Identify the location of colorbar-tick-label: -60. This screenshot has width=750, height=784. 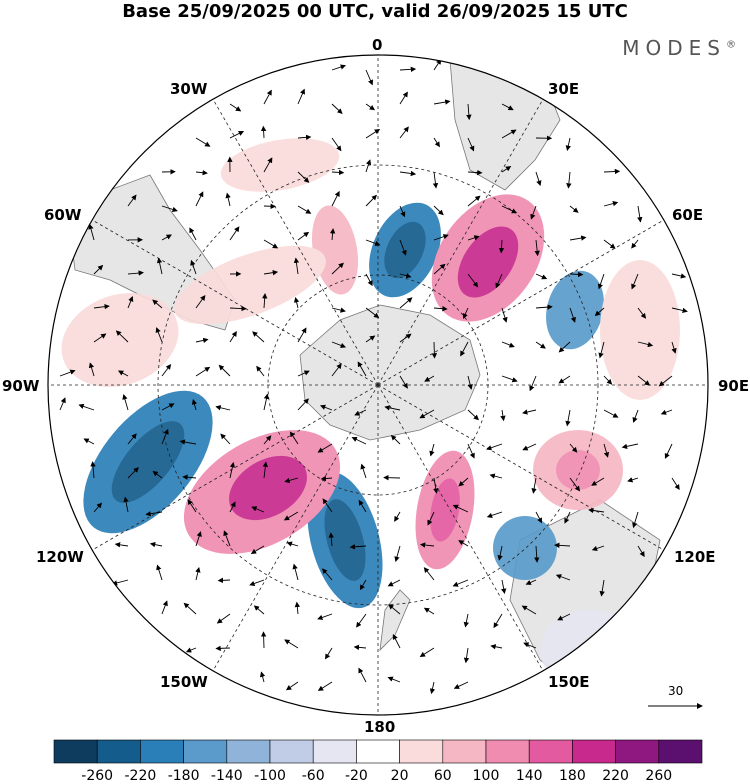
(313, 776).